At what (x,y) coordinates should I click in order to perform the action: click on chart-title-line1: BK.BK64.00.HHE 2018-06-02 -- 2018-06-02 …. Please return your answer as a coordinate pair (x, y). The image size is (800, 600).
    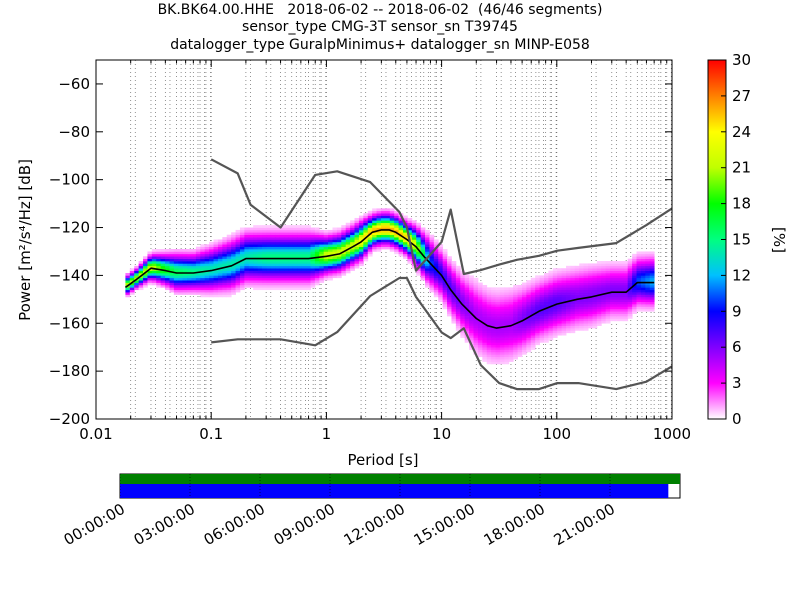
    Looking at the image, I should click on (380, 10).